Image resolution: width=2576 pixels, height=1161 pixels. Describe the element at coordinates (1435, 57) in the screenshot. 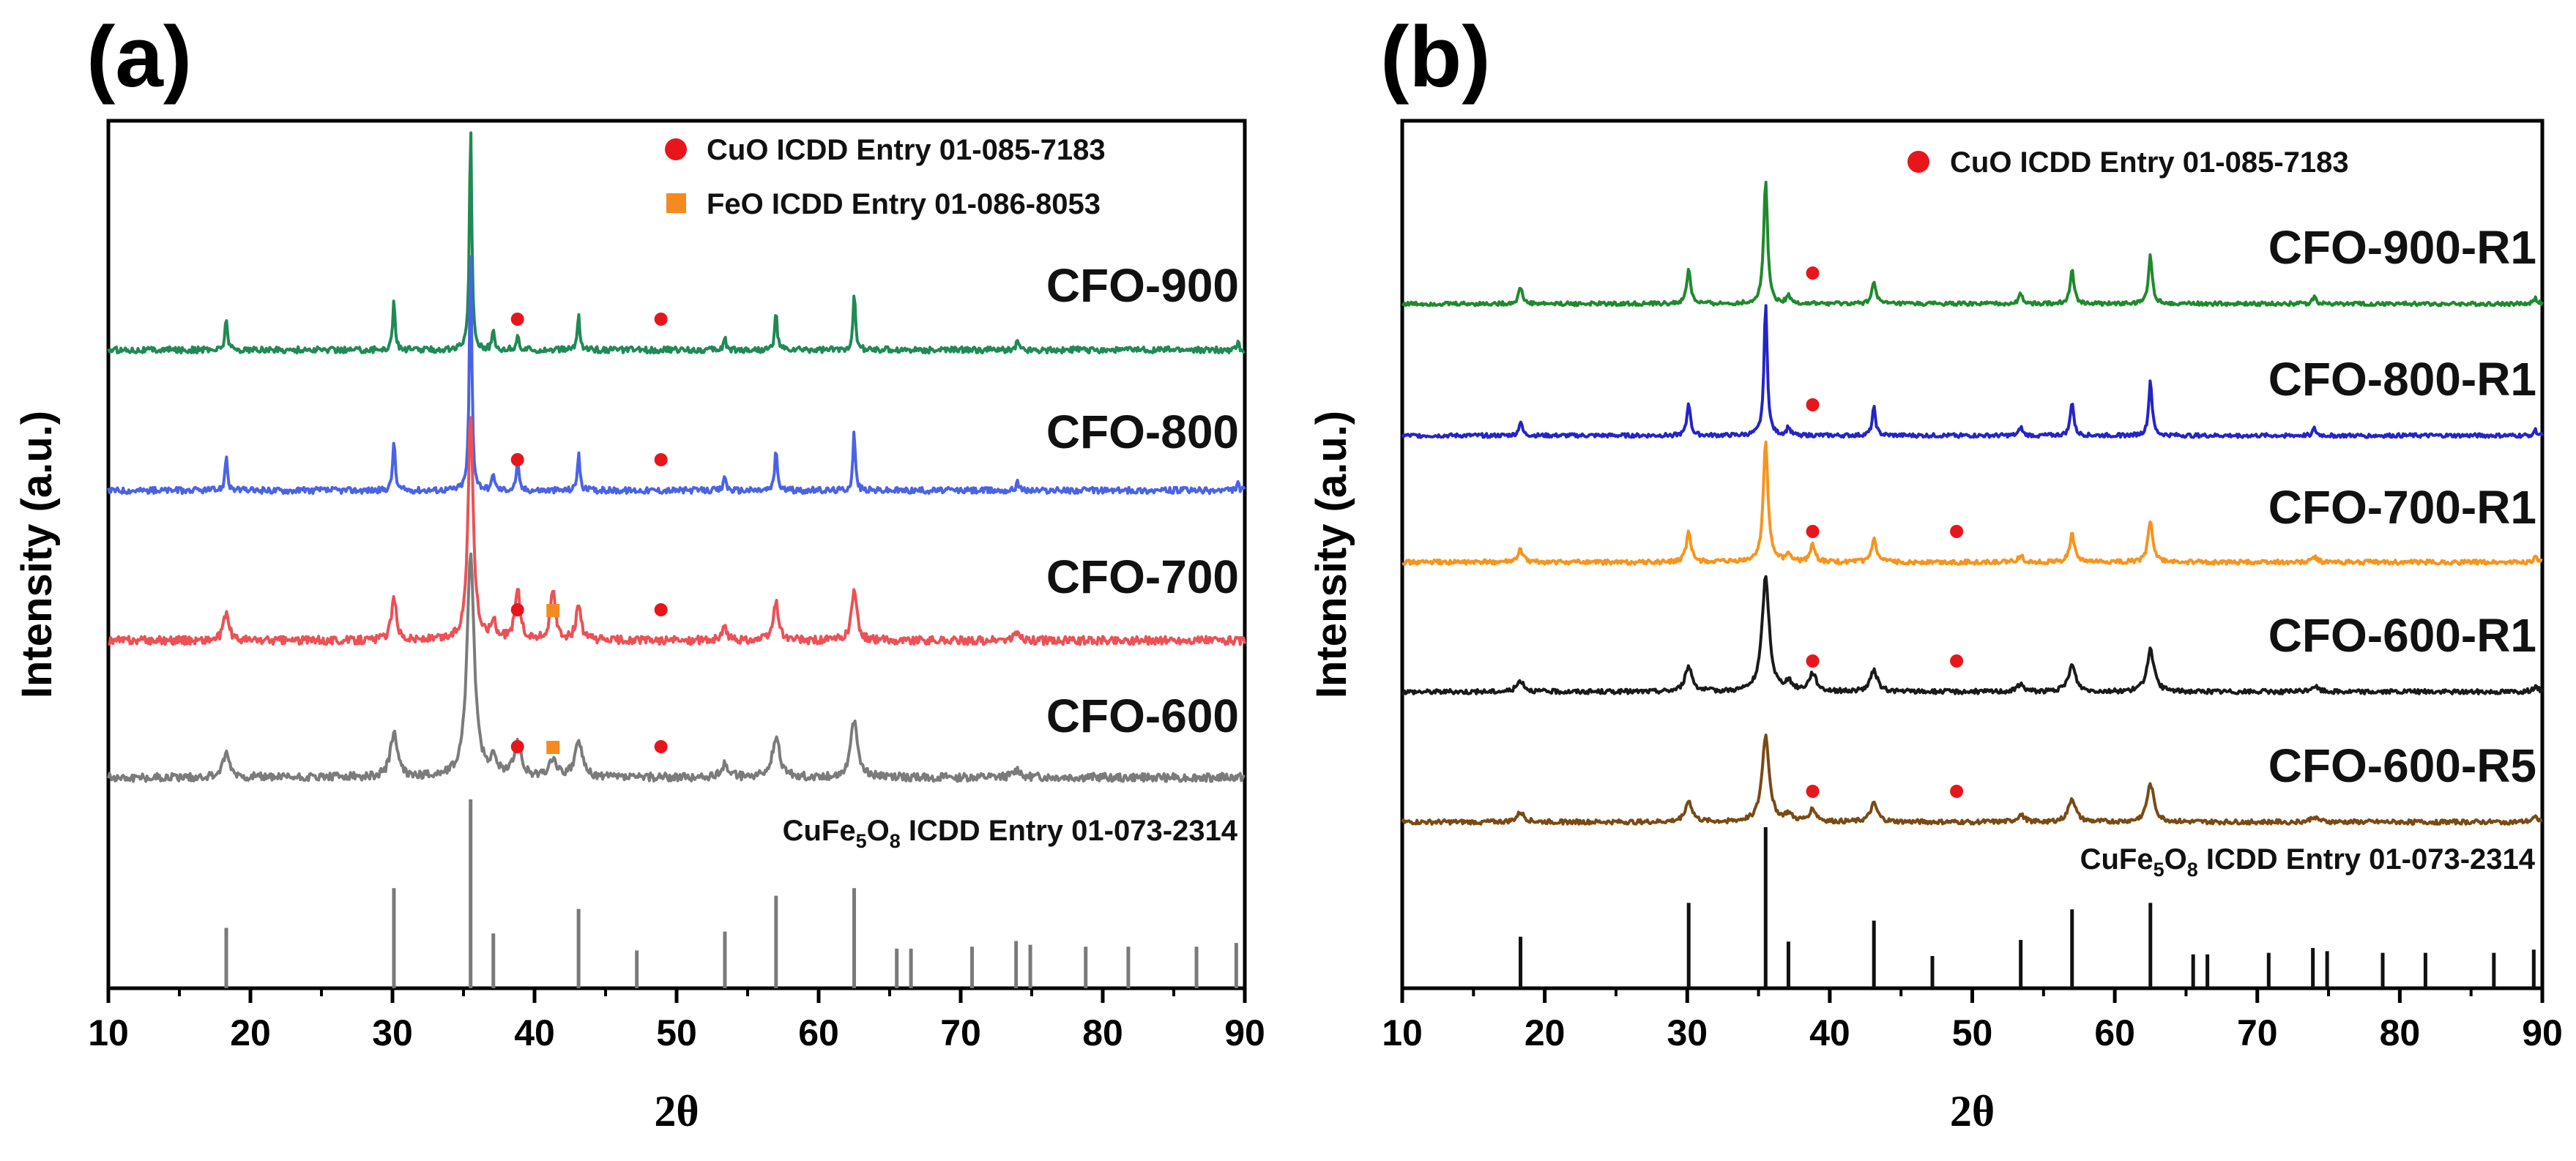

I see `panel-label: (b)` at that location.